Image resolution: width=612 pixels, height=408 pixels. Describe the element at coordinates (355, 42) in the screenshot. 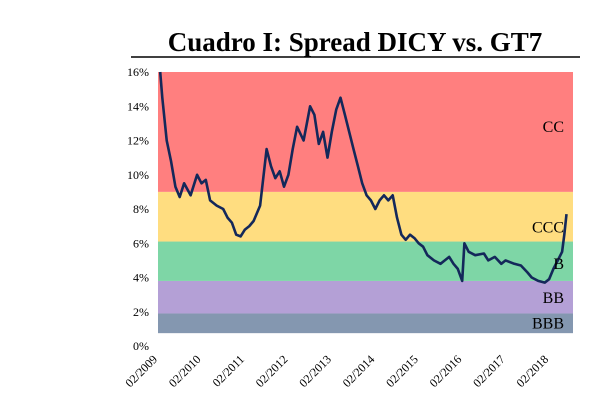

I see `chart-title: Cuadro I: Spread DICY vs. GT7` at that location.